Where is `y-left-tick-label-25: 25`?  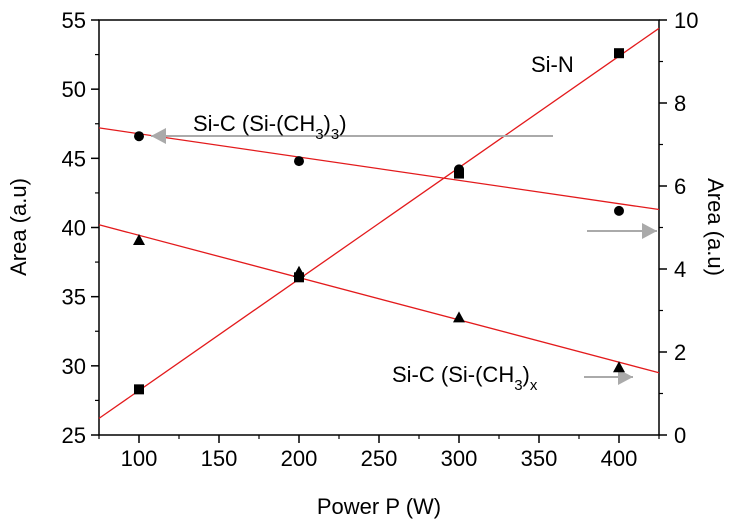 y-left-tick-label-25: 25 is located at coordinates (74, 435).